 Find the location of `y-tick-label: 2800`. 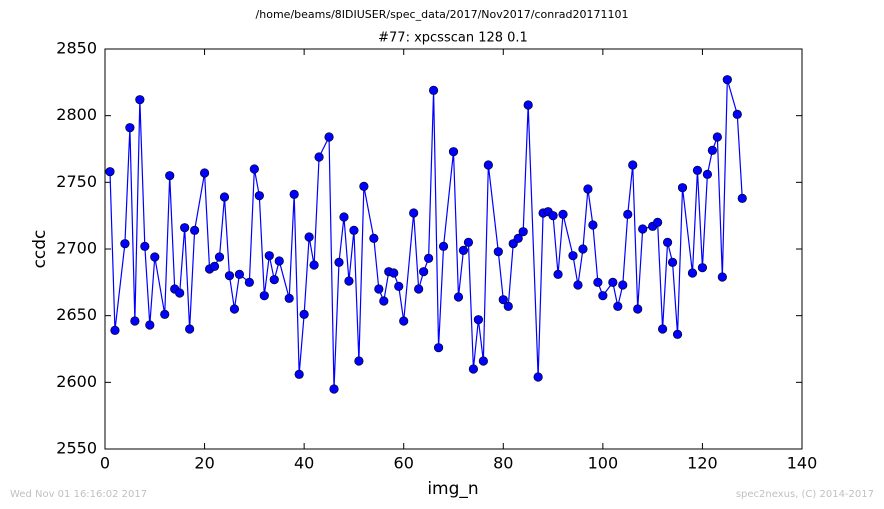

y-tick-label: 2800 is located at coordinates (76, 114).